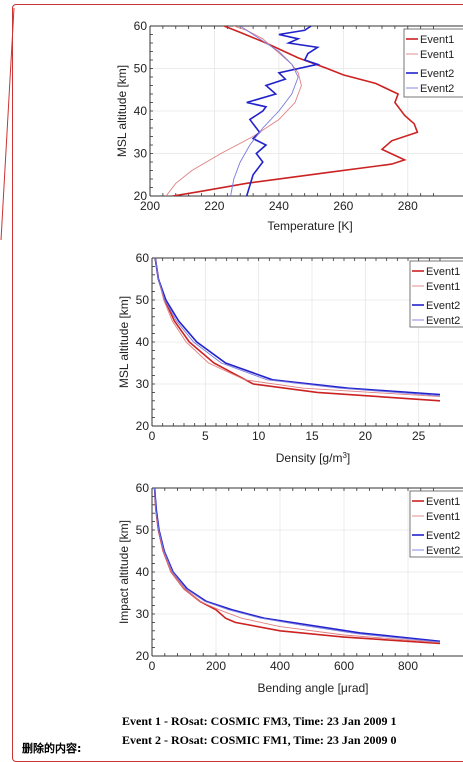  Describe the element at coordinates (312, 436) in the screenshot. I see `x-tick-label: 15` at that location.